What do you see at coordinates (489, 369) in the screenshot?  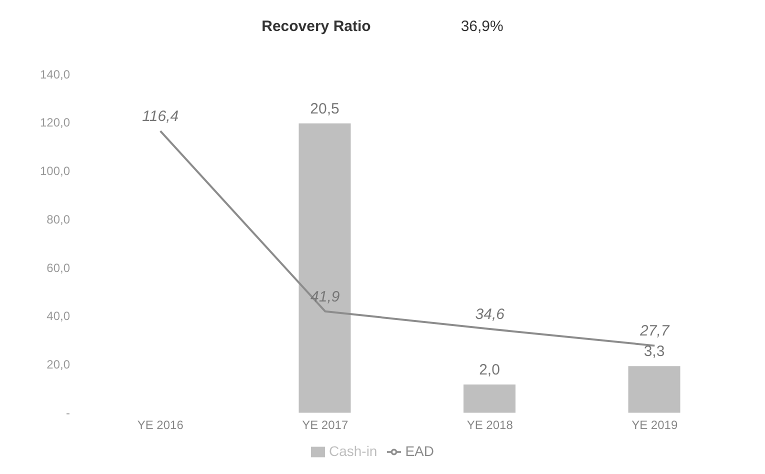 I see `data-label: 2,0` at bounding box center [489, 369].